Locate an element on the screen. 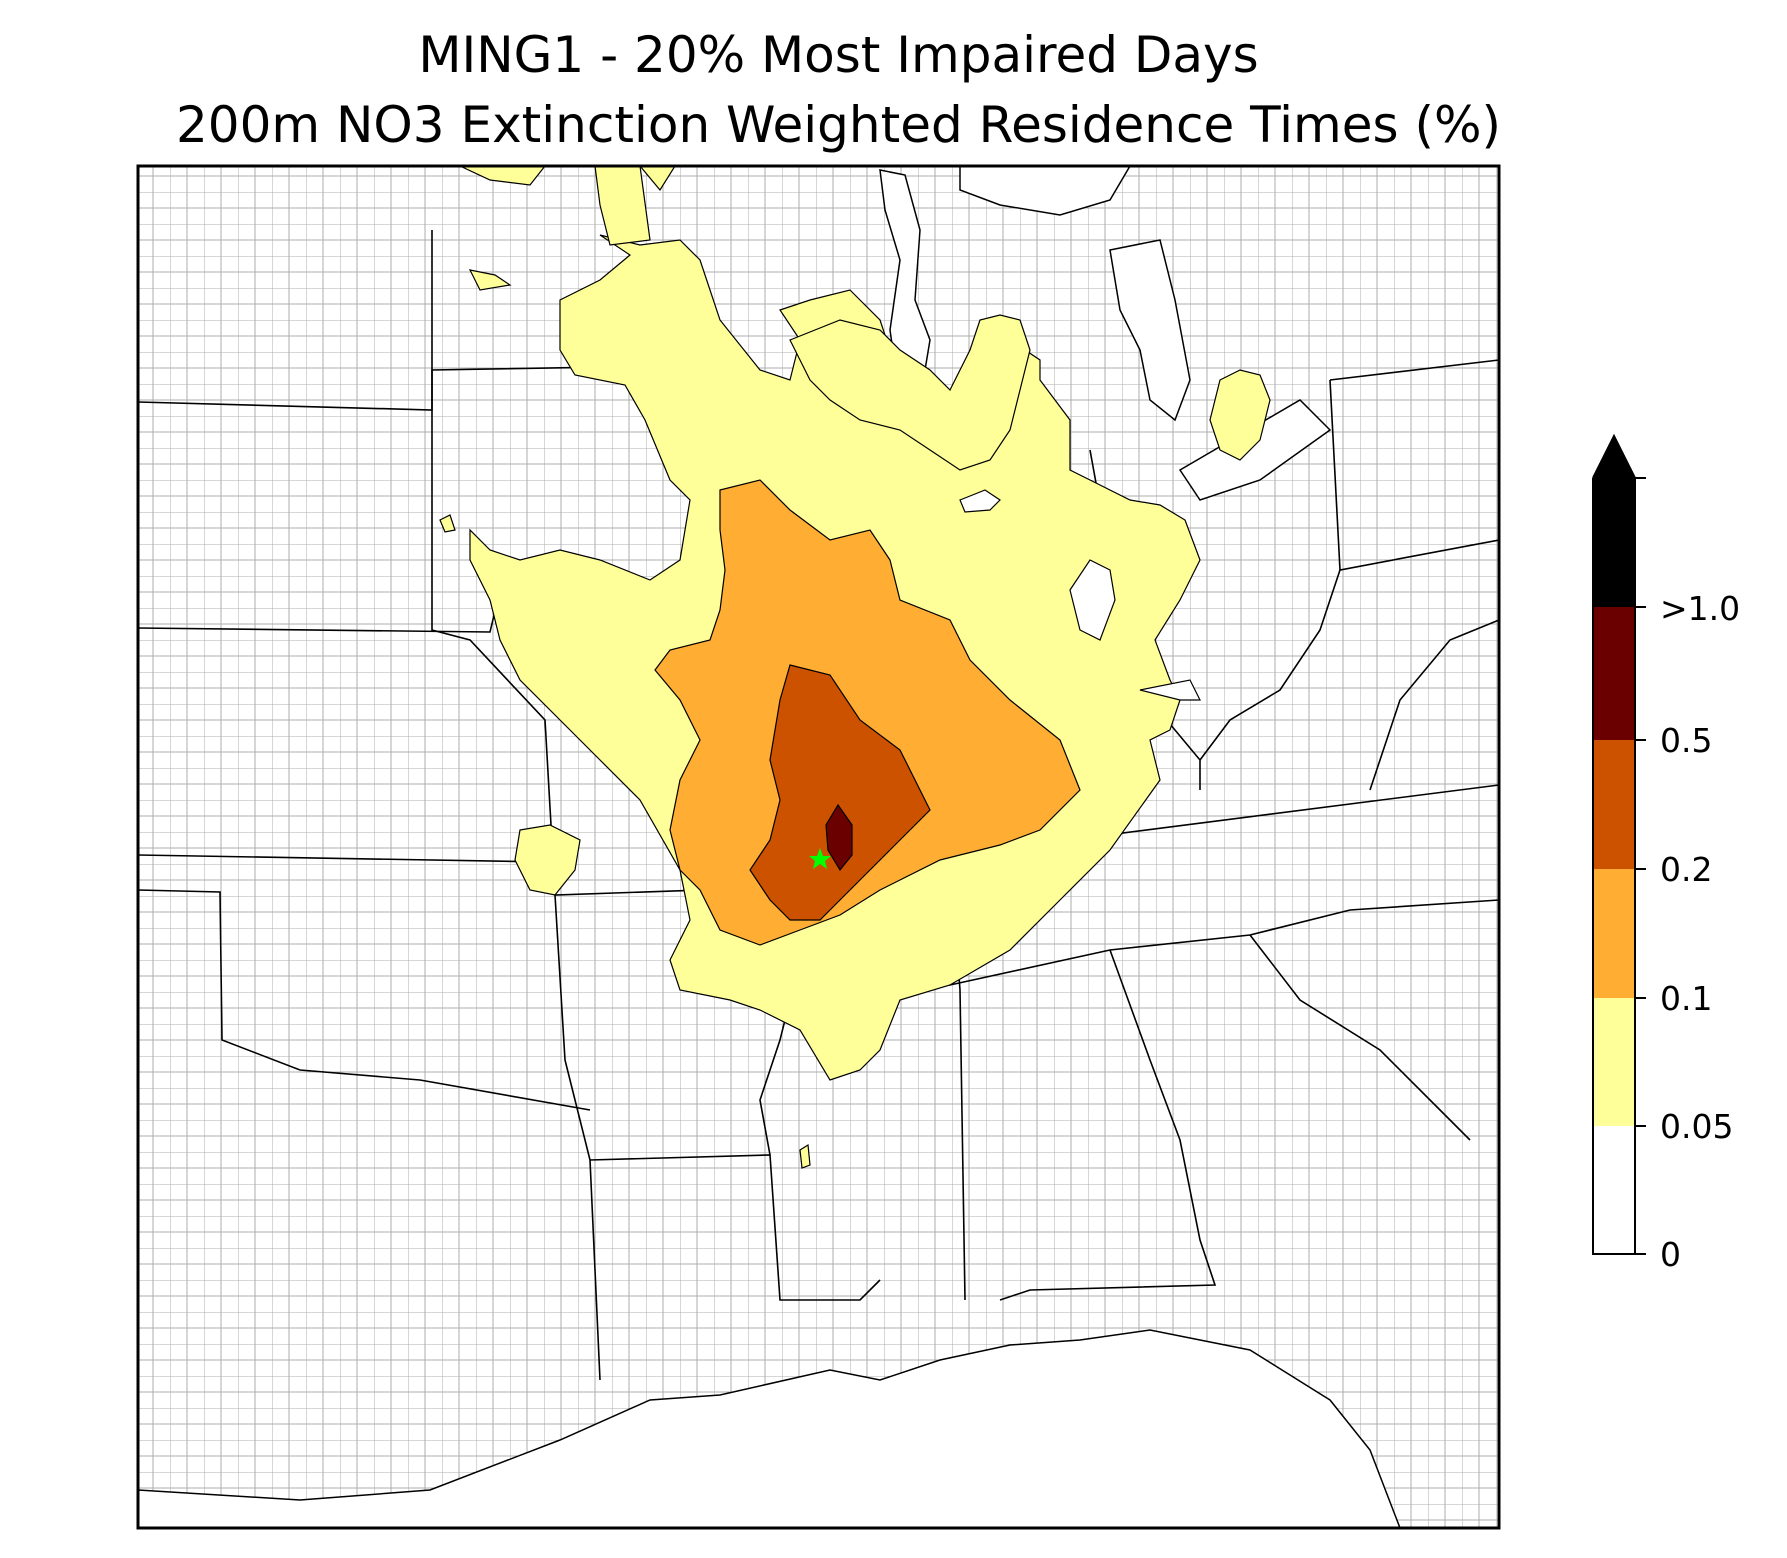  lake-huron is located at coordinates (1150, 330).